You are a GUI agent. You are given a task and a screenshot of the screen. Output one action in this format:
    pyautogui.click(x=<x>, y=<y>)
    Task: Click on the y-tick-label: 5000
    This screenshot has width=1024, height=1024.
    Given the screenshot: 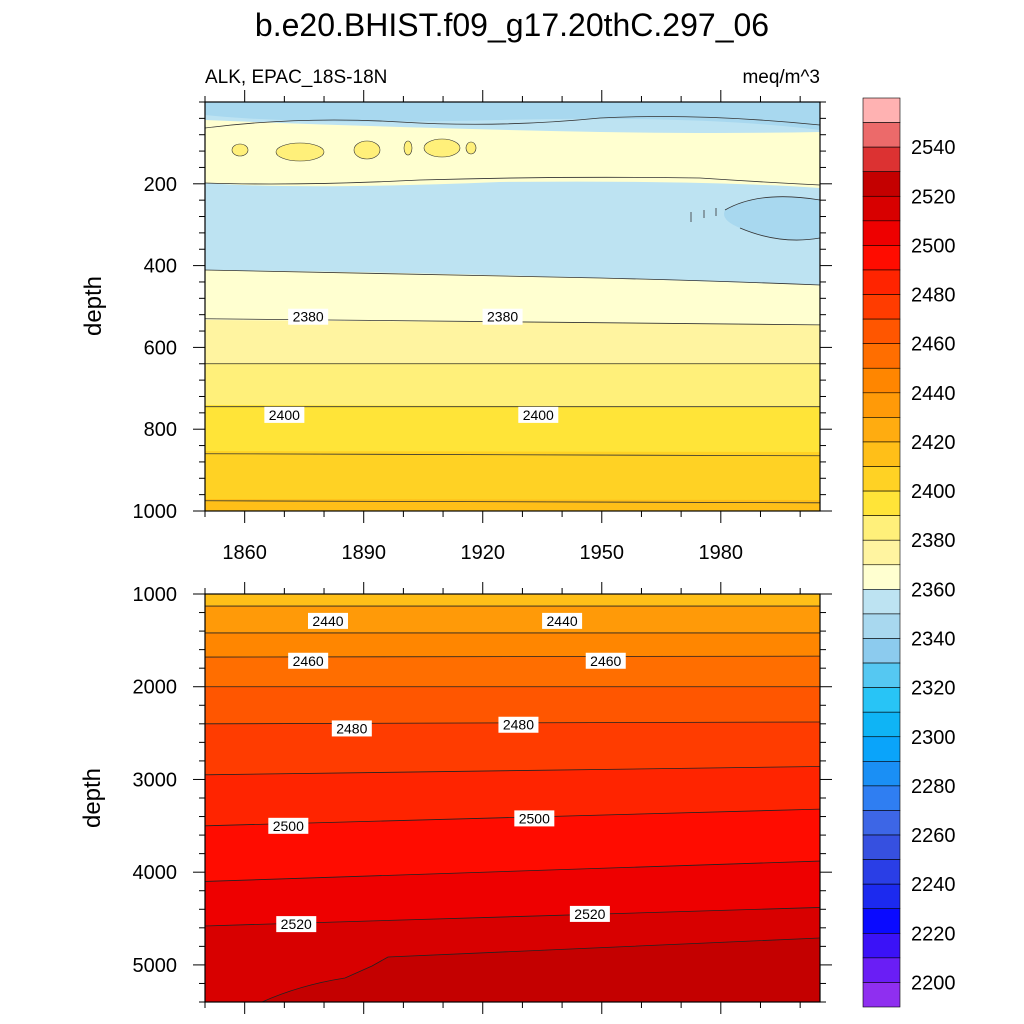 What is the action you would take?
    pyautogui.click(x=155, y=966)
    